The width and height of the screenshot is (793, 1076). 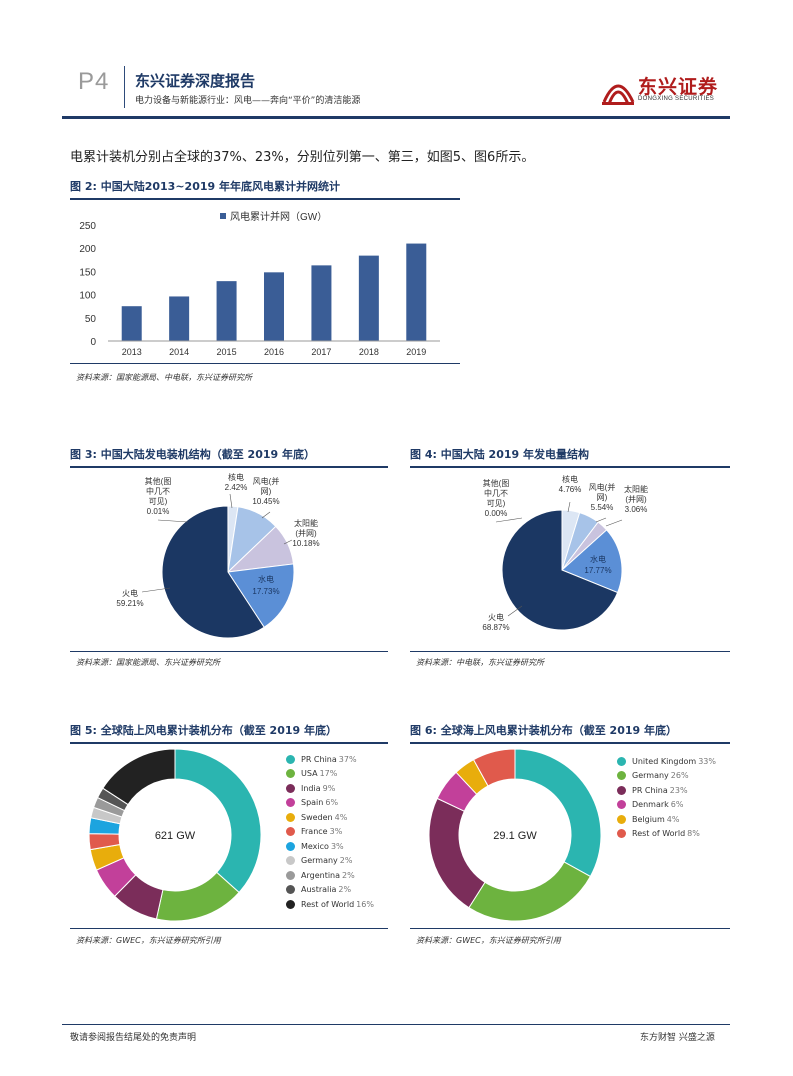 I want to click on x-tick-label: 2015, so click(x=227, y=352).